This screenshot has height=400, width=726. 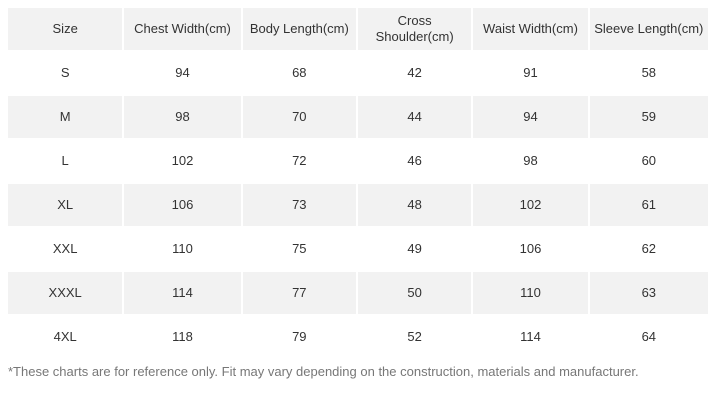 I want to click on measure-cell: 70, so click(x=299, y=117).